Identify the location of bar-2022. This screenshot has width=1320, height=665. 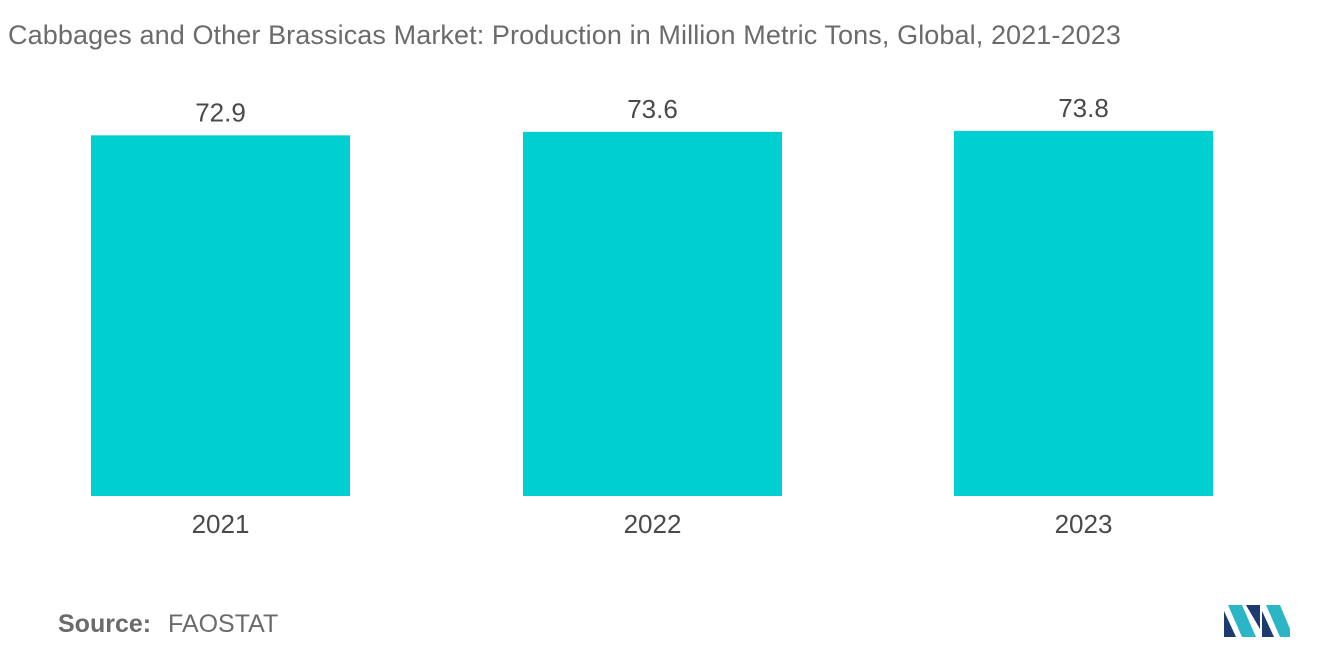
(652, 313).